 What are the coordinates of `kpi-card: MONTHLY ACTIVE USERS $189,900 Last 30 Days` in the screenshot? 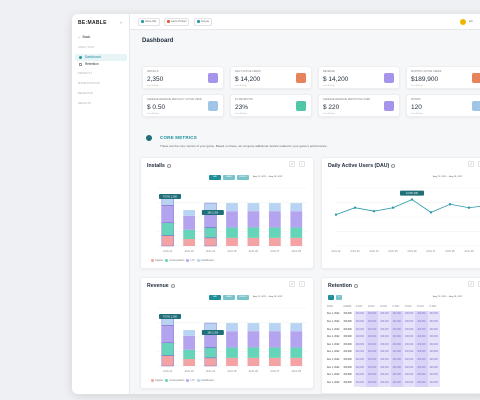 It's located at (443, 77).